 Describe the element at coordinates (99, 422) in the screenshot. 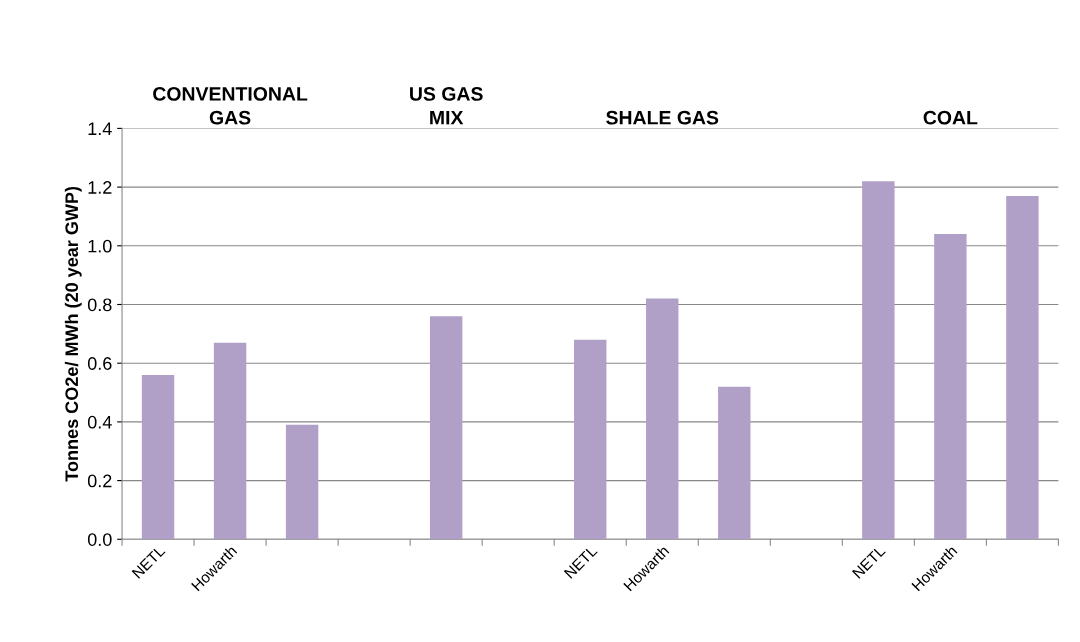

I see `y-tick-label: 0.4` at that location.